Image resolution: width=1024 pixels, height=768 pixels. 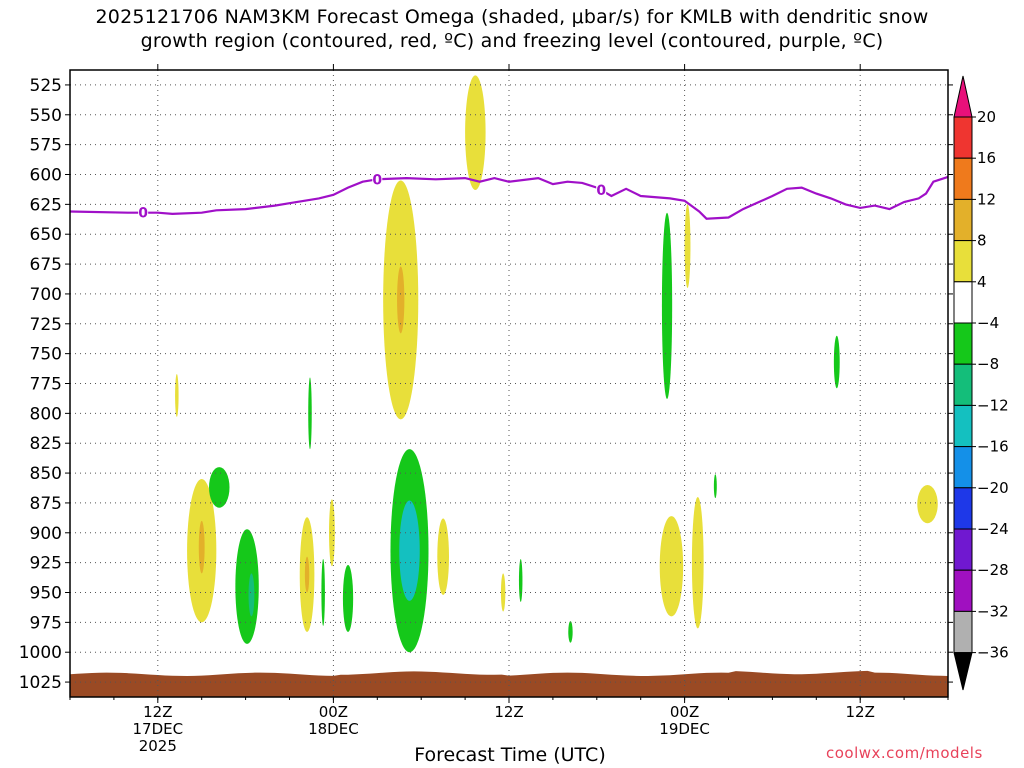 What do you see at coordinates (158, 729) in the screenshot?
I see `x-tick-label: 17DEC` at bounding box center [158, 729].